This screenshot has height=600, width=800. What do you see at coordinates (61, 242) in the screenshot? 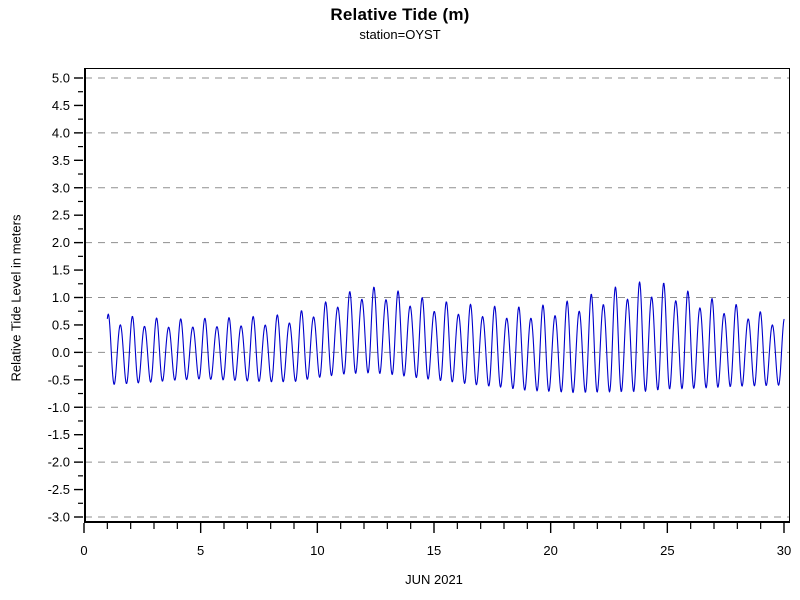
I see `y-tick-label: 2.0` at bounding box center [61, 242].